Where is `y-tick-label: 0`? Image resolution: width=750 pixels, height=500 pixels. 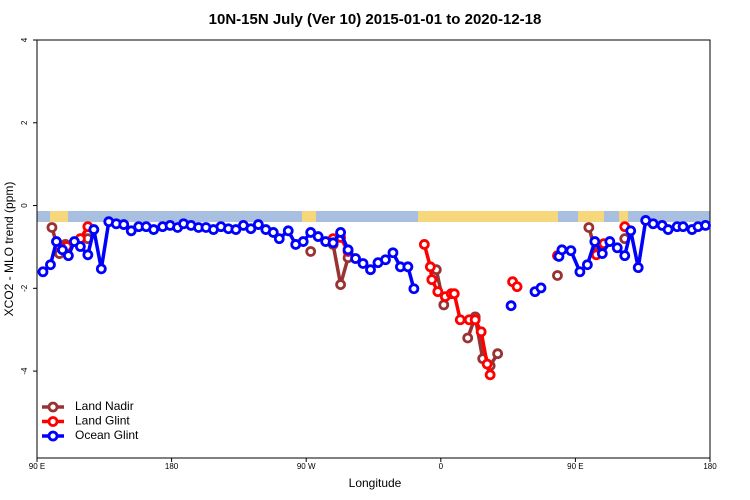
y-tick-label: 0 is located at coordinates (24, 205).